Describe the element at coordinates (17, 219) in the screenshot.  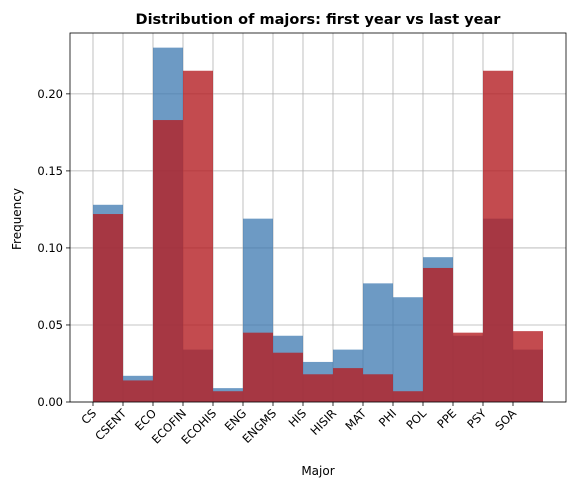
I see `y-axis-label: Frequency` at that location.